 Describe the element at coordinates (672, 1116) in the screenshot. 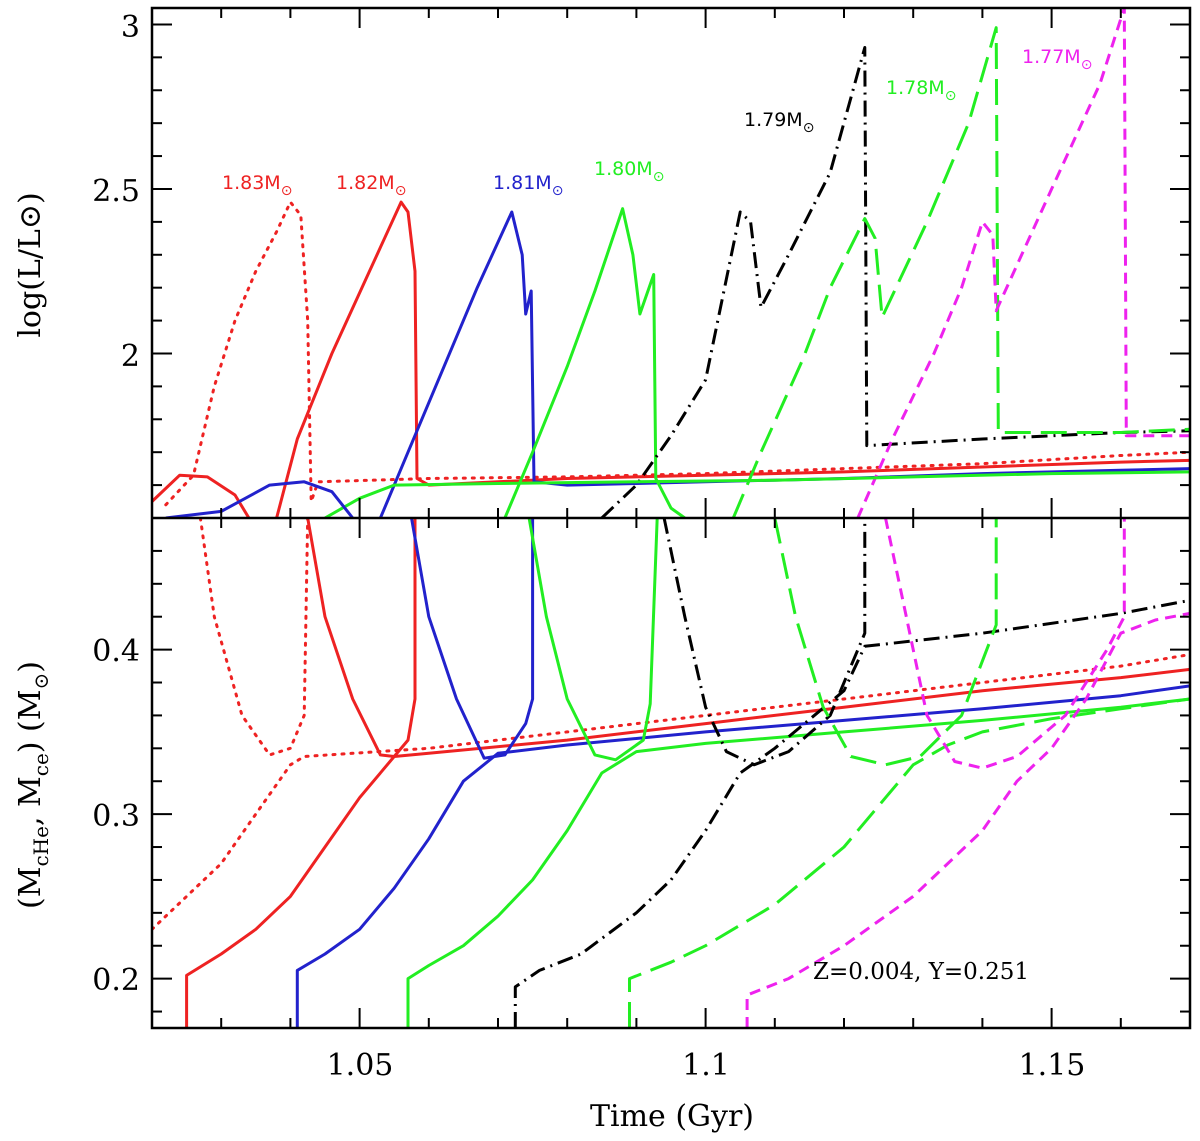

I see `x-axis-title: Time (Gyr)` at that location.